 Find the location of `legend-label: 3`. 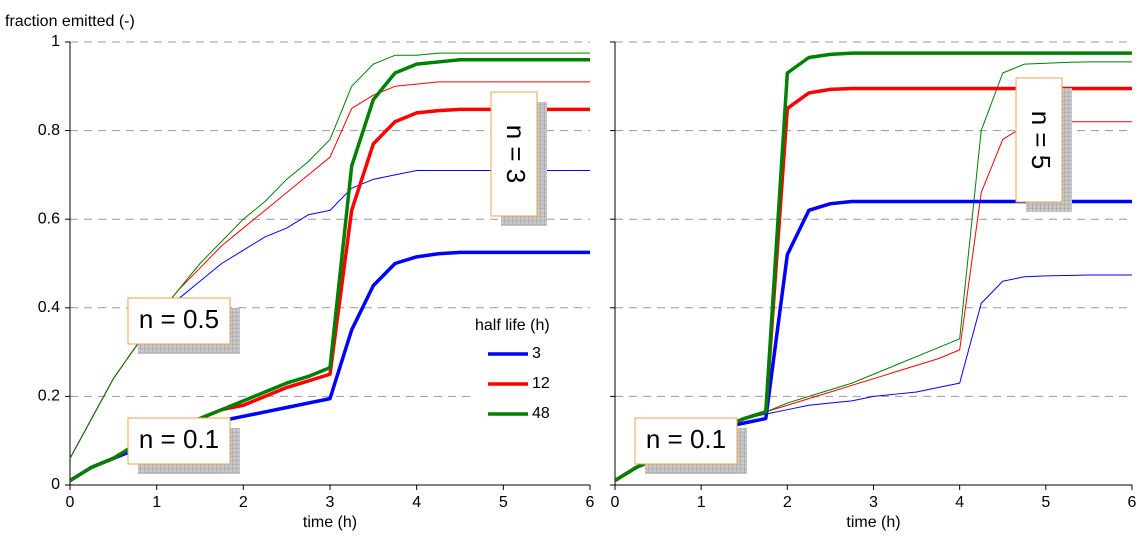

legend-label: 3 is located at coordinates (536, 353).